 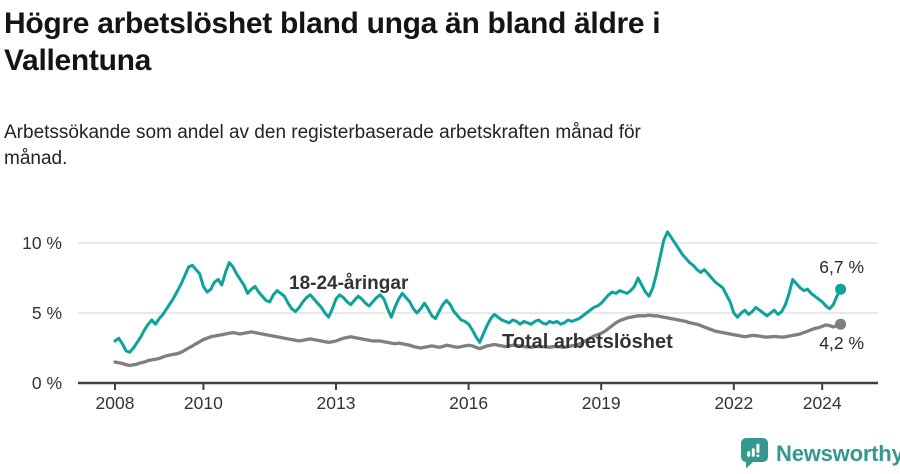 I want to click on logo-exclamation-dot, so click(x=758, y=455).